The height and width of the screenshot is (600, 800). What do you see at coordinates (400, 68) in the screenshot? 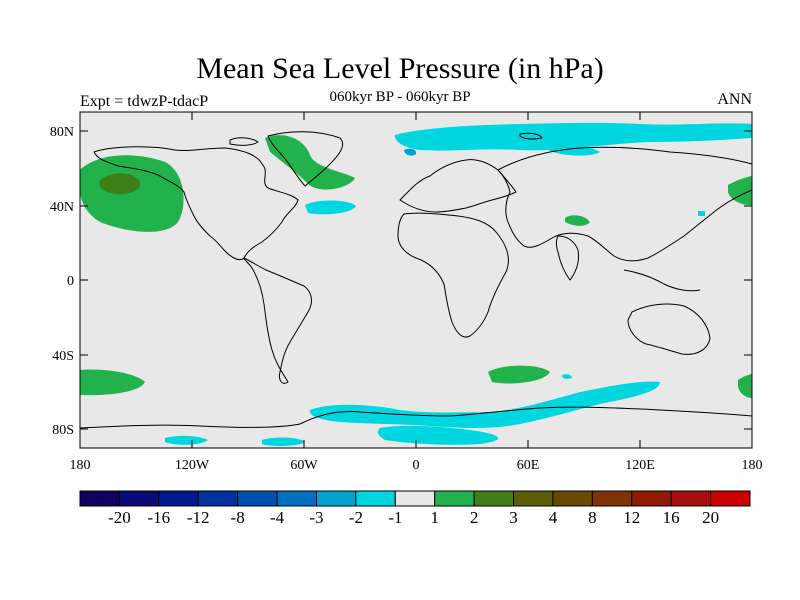
I see `plot-title: Mean Sea Level Pressure (in hPa)` at bounding box center [400, 68].